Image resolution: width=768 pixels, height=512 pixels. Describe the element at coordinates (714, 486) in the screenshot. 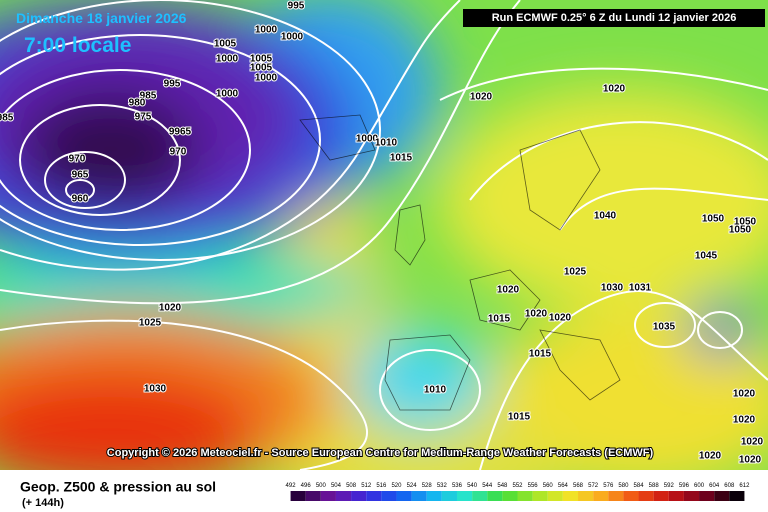

I see `level-label: 604` at that location.